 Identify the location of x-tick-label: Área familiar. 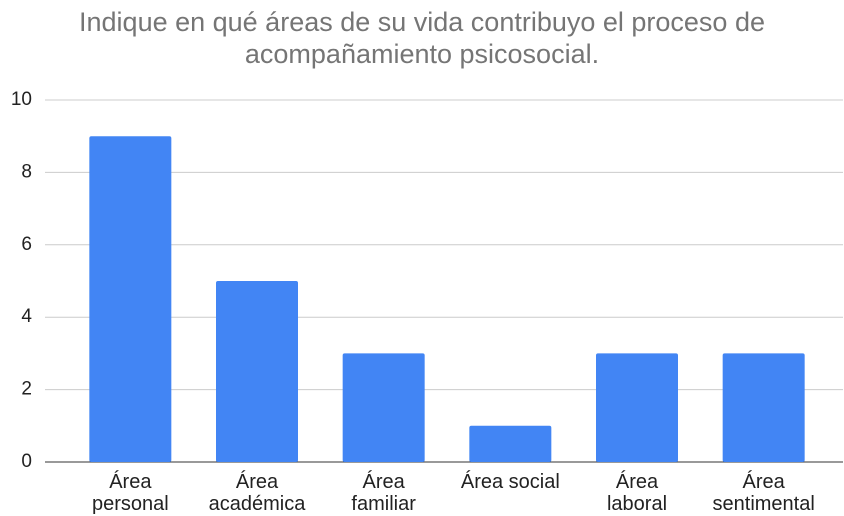
(383, 493).